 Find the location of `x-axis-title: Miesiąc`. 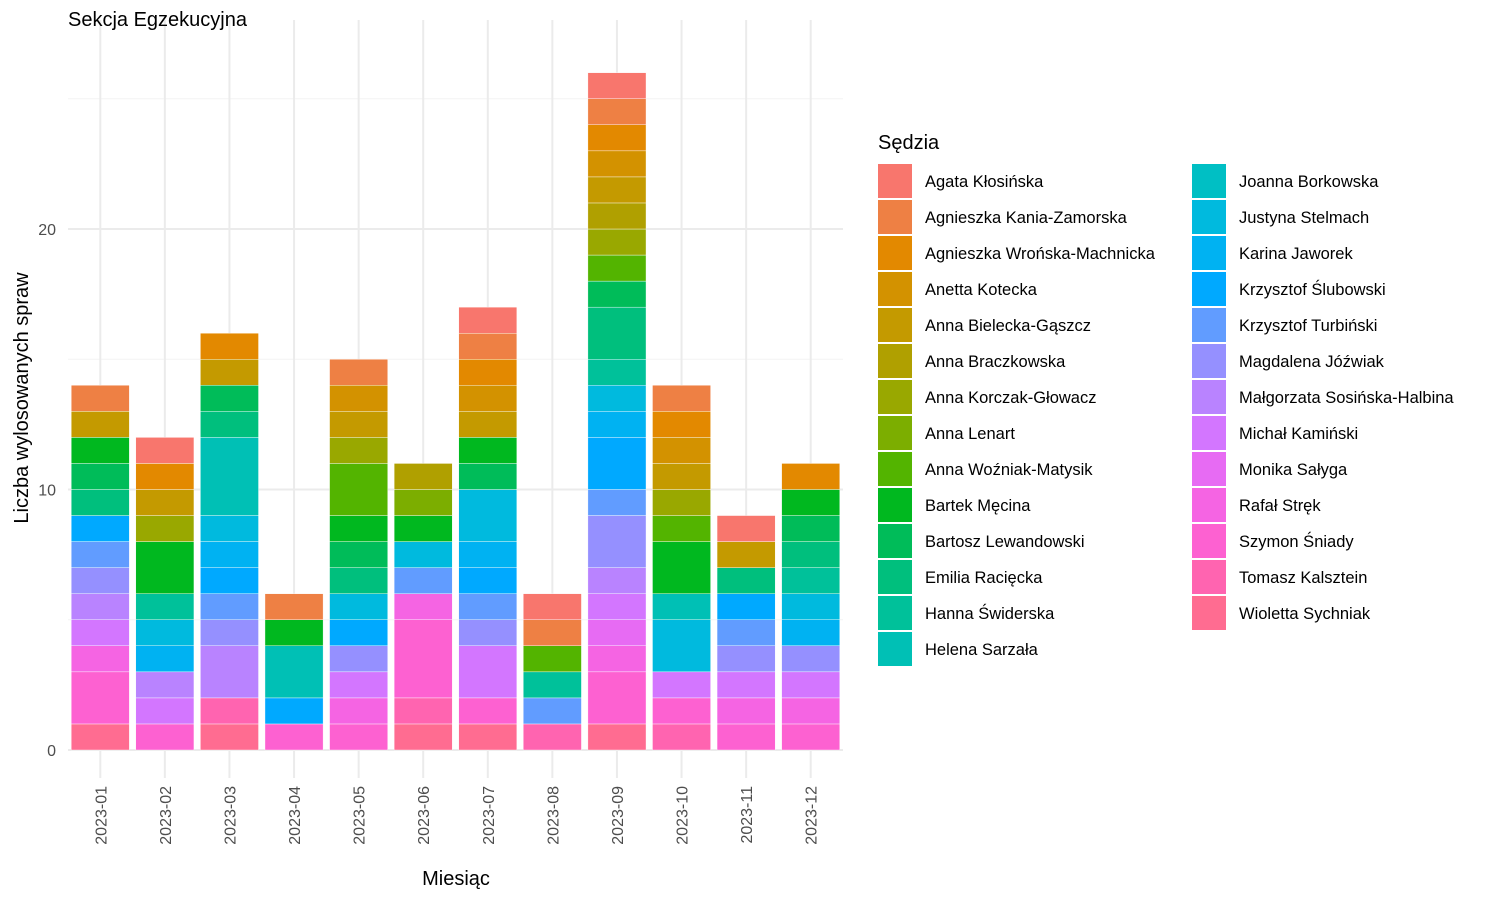

x-axis-title: Miesiąc is located at coordinates (456, 879).